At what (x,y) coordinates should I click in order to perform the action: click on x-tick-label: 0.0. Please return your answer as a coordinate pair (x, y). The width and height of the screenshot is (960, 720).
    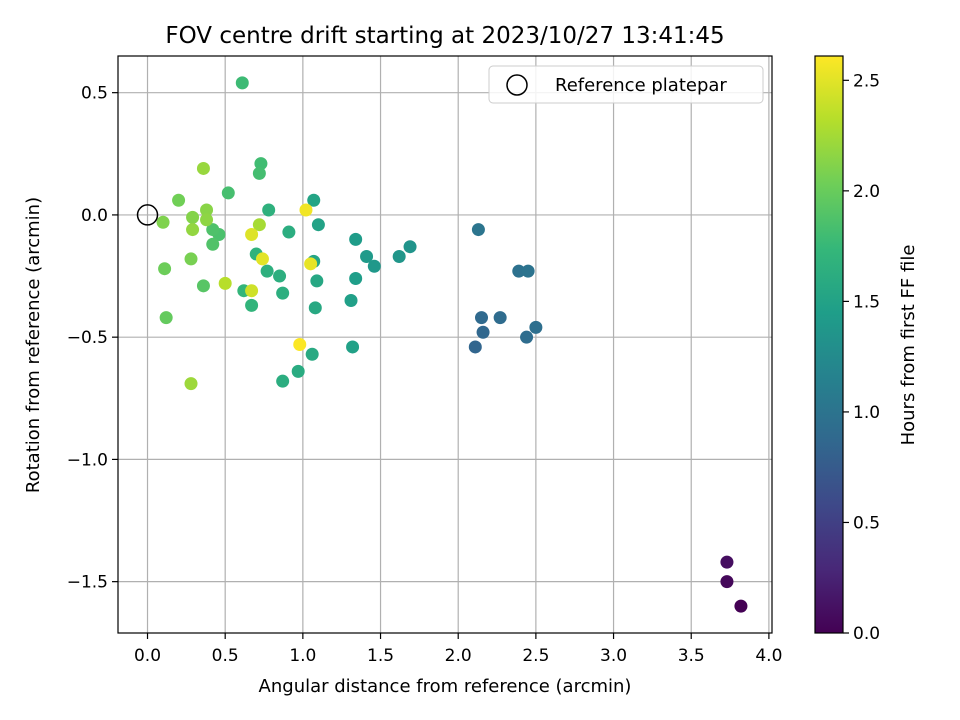
    Looking at the image, I should click on (147, 656).